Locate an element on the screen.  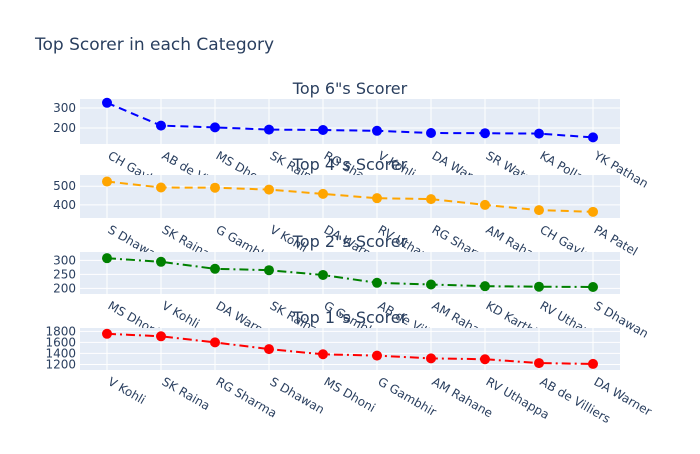
y-tick-label: 400 is located at coordinates (64, 205).